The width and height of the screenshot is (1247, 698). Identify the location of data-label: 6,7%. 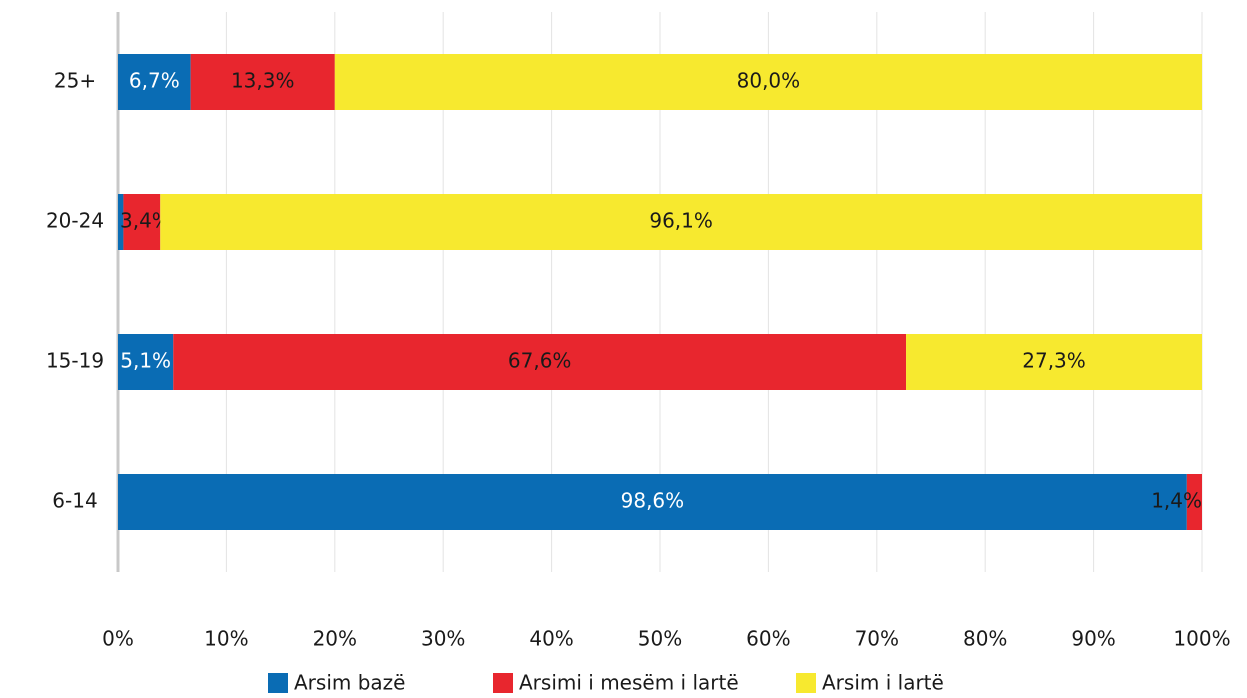
(154, 81).